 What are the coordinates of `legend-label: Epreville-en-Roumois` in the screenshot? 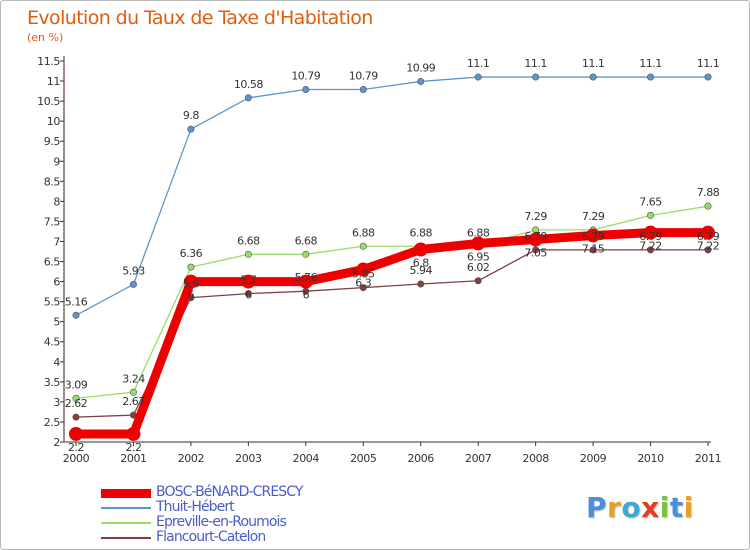 It's located at (221, 522).